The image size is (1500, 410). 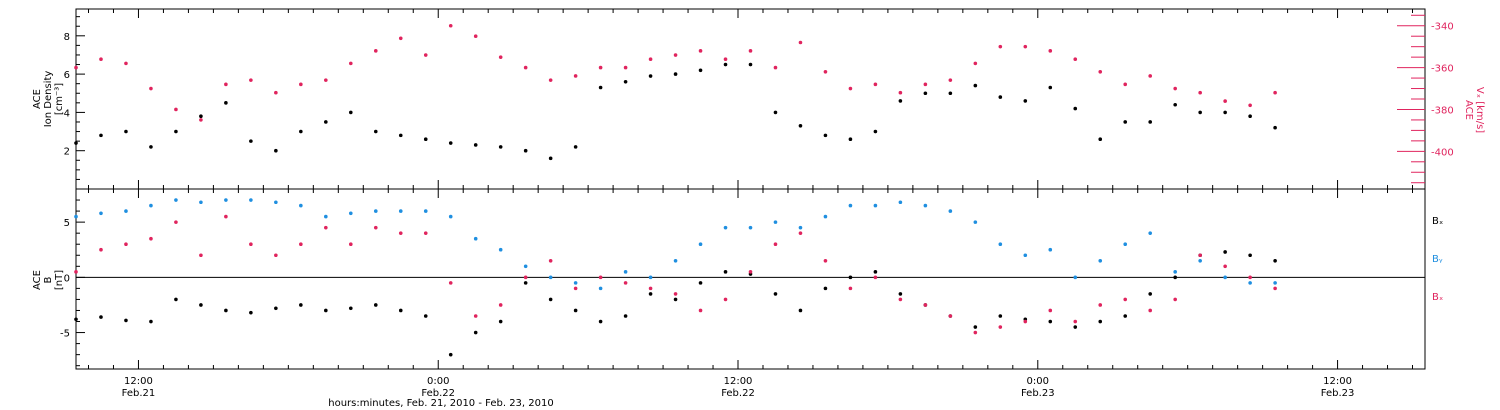 I want to click on panel1-ytick-label: 8, so click(x=67, y=37).